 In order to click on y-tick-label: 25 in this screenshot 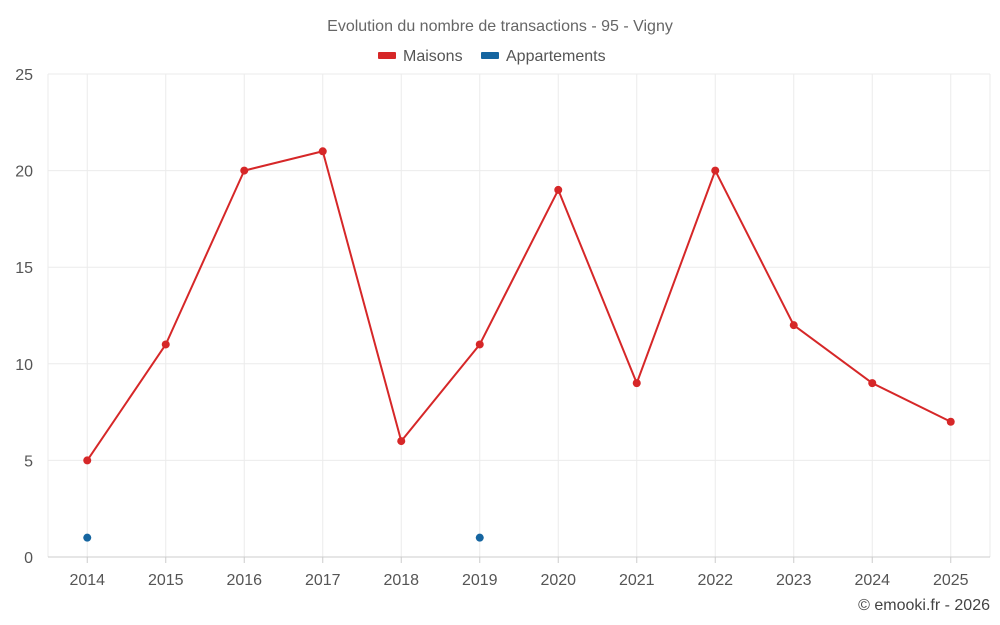, I will do `click(24, 75)`.